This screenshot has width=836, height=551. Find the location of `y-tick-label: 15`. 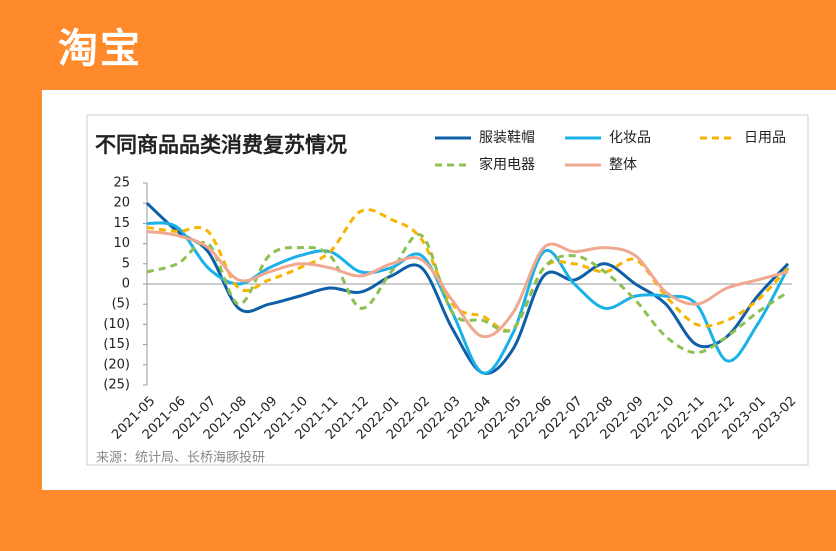

y-tick-label: 15 is located at coordinates (121, 223).